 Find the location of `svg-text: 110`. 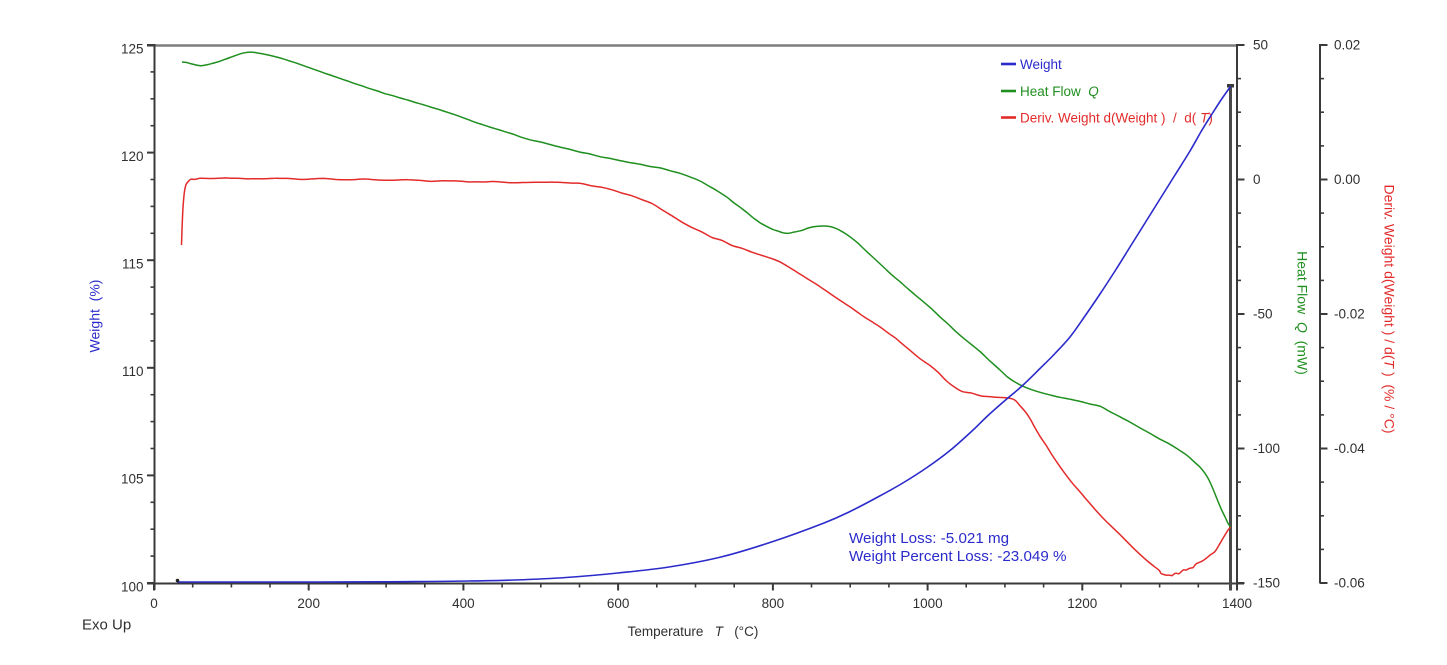

svg-text: 110 is located at coordinates (133, 371).